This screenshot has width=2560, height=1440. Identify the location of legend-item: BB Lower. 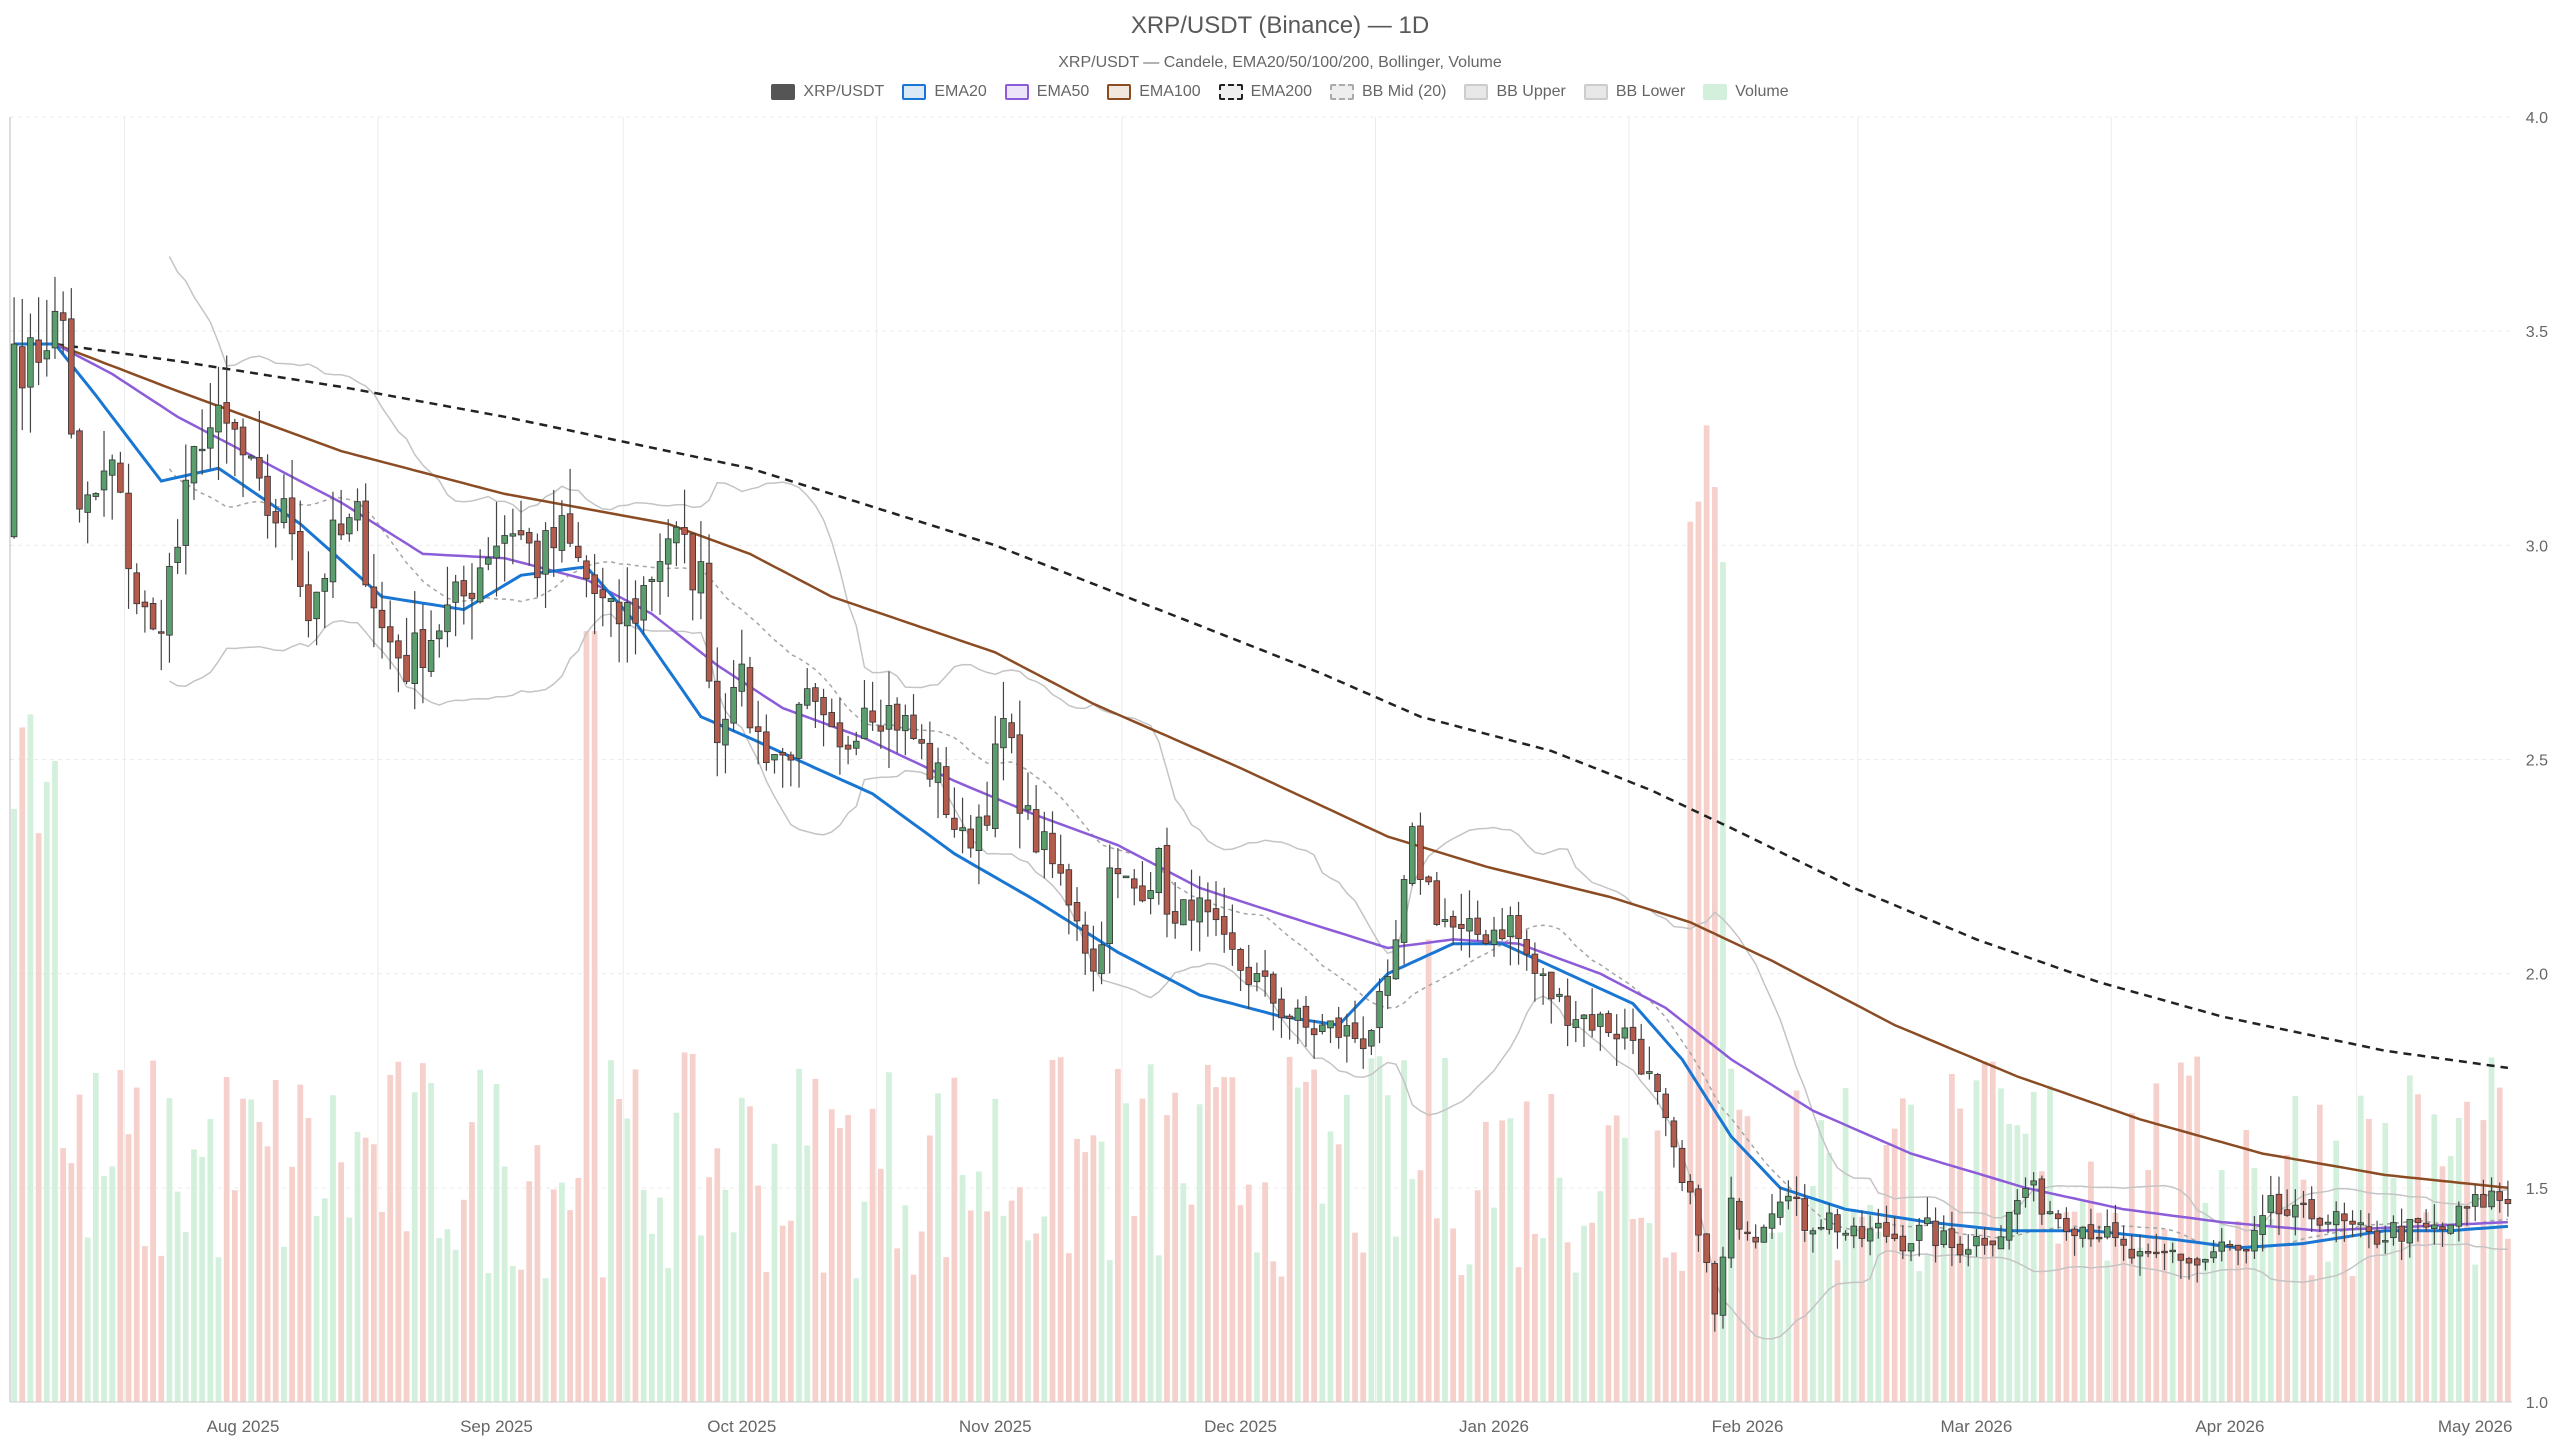
(1634, 92).